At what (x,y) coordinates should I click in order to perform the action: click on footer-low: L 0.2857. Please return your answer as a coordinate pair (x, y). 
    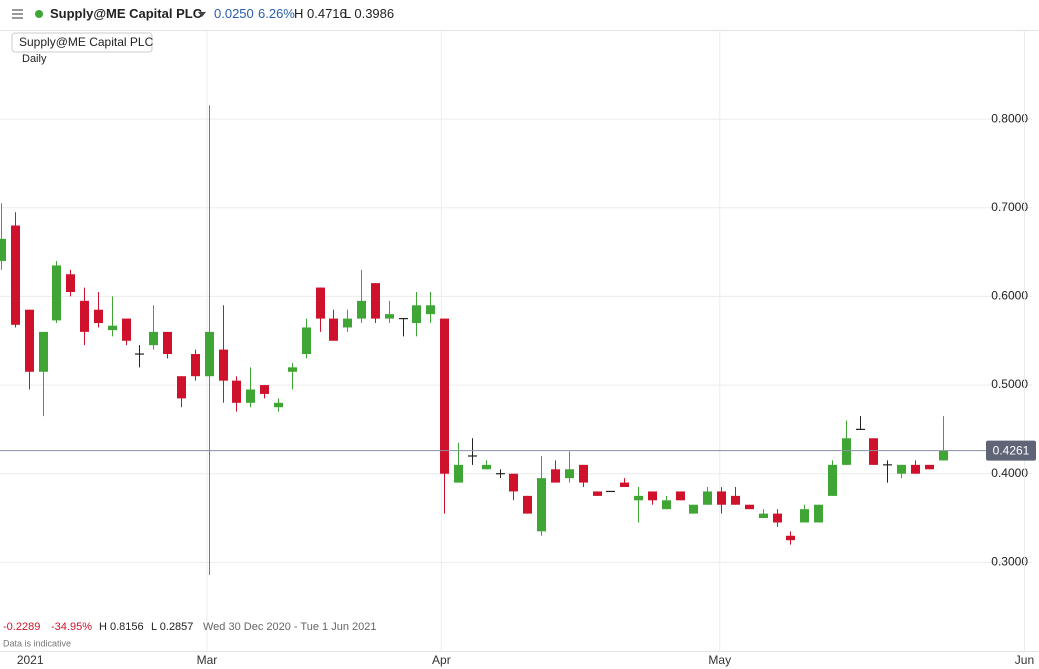
    Looking at the image, I should click on (172, 627).